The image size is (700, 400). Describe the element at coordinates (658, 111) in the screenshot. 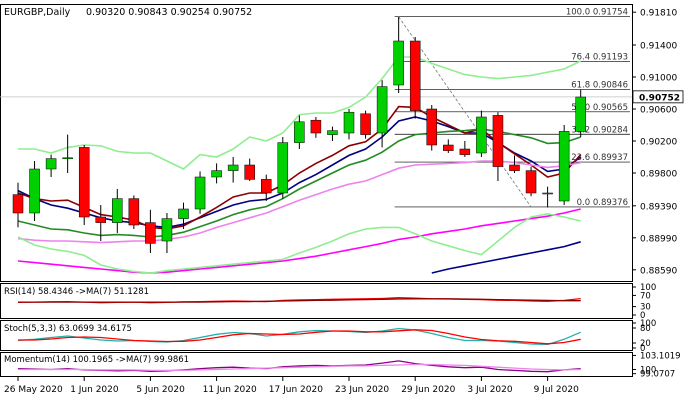

I see `price-tick-label: 0.90600` at that location.